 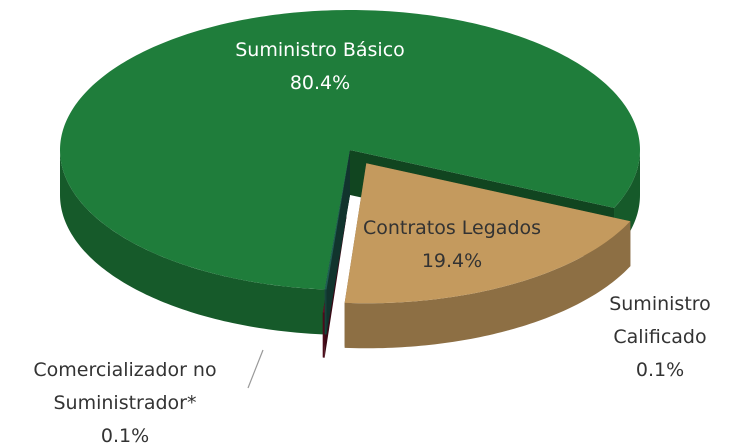 I want to click on leader-line, so click(x=255, y=369).